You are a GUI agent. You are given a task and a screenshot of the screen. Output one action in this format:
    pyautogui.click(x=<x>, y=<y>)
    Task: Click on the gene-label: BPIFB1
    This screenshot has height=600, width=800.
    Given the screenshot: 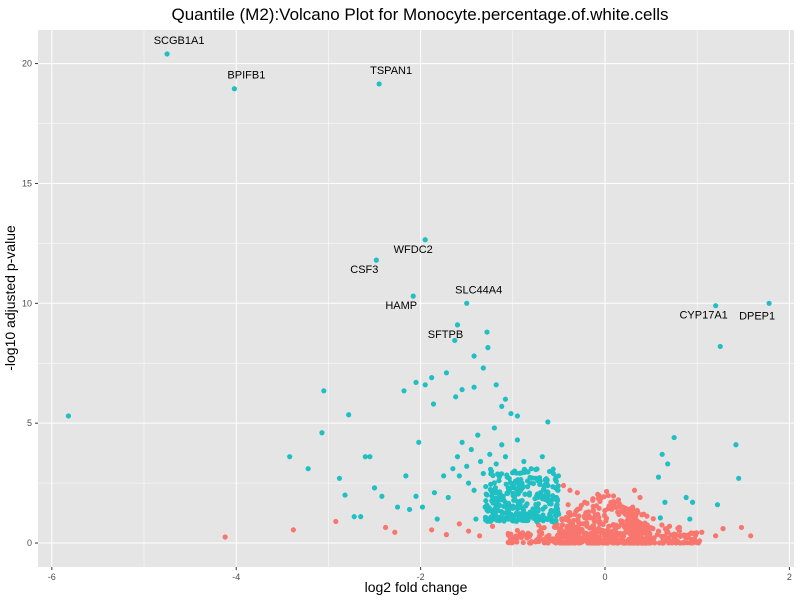 What is the action you would take?
    pyautogui.click(x=246, y=76)
    